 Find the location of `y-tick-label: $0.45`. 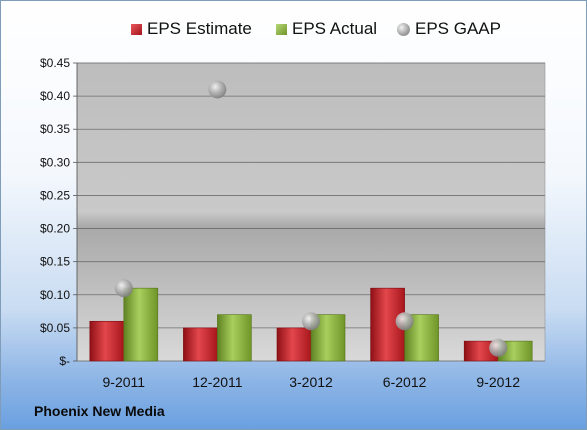

y-tick-label: $0.45 is located at coordinates (55, 63).